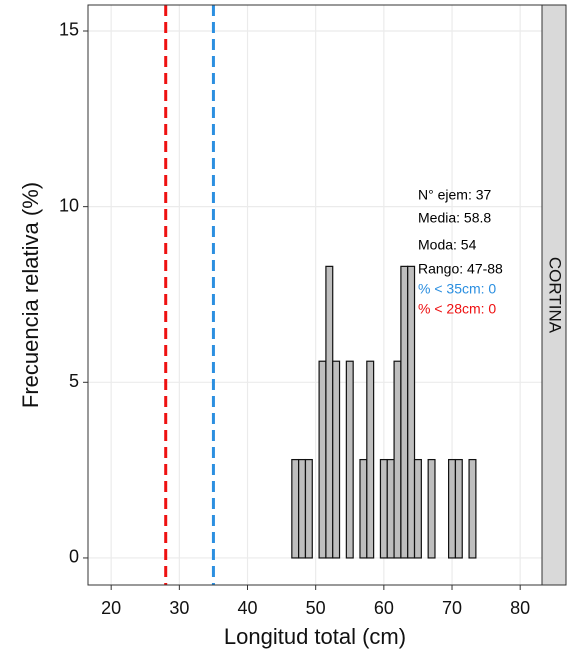  I want to click on x-tick-label: 70, so click(452, 608).